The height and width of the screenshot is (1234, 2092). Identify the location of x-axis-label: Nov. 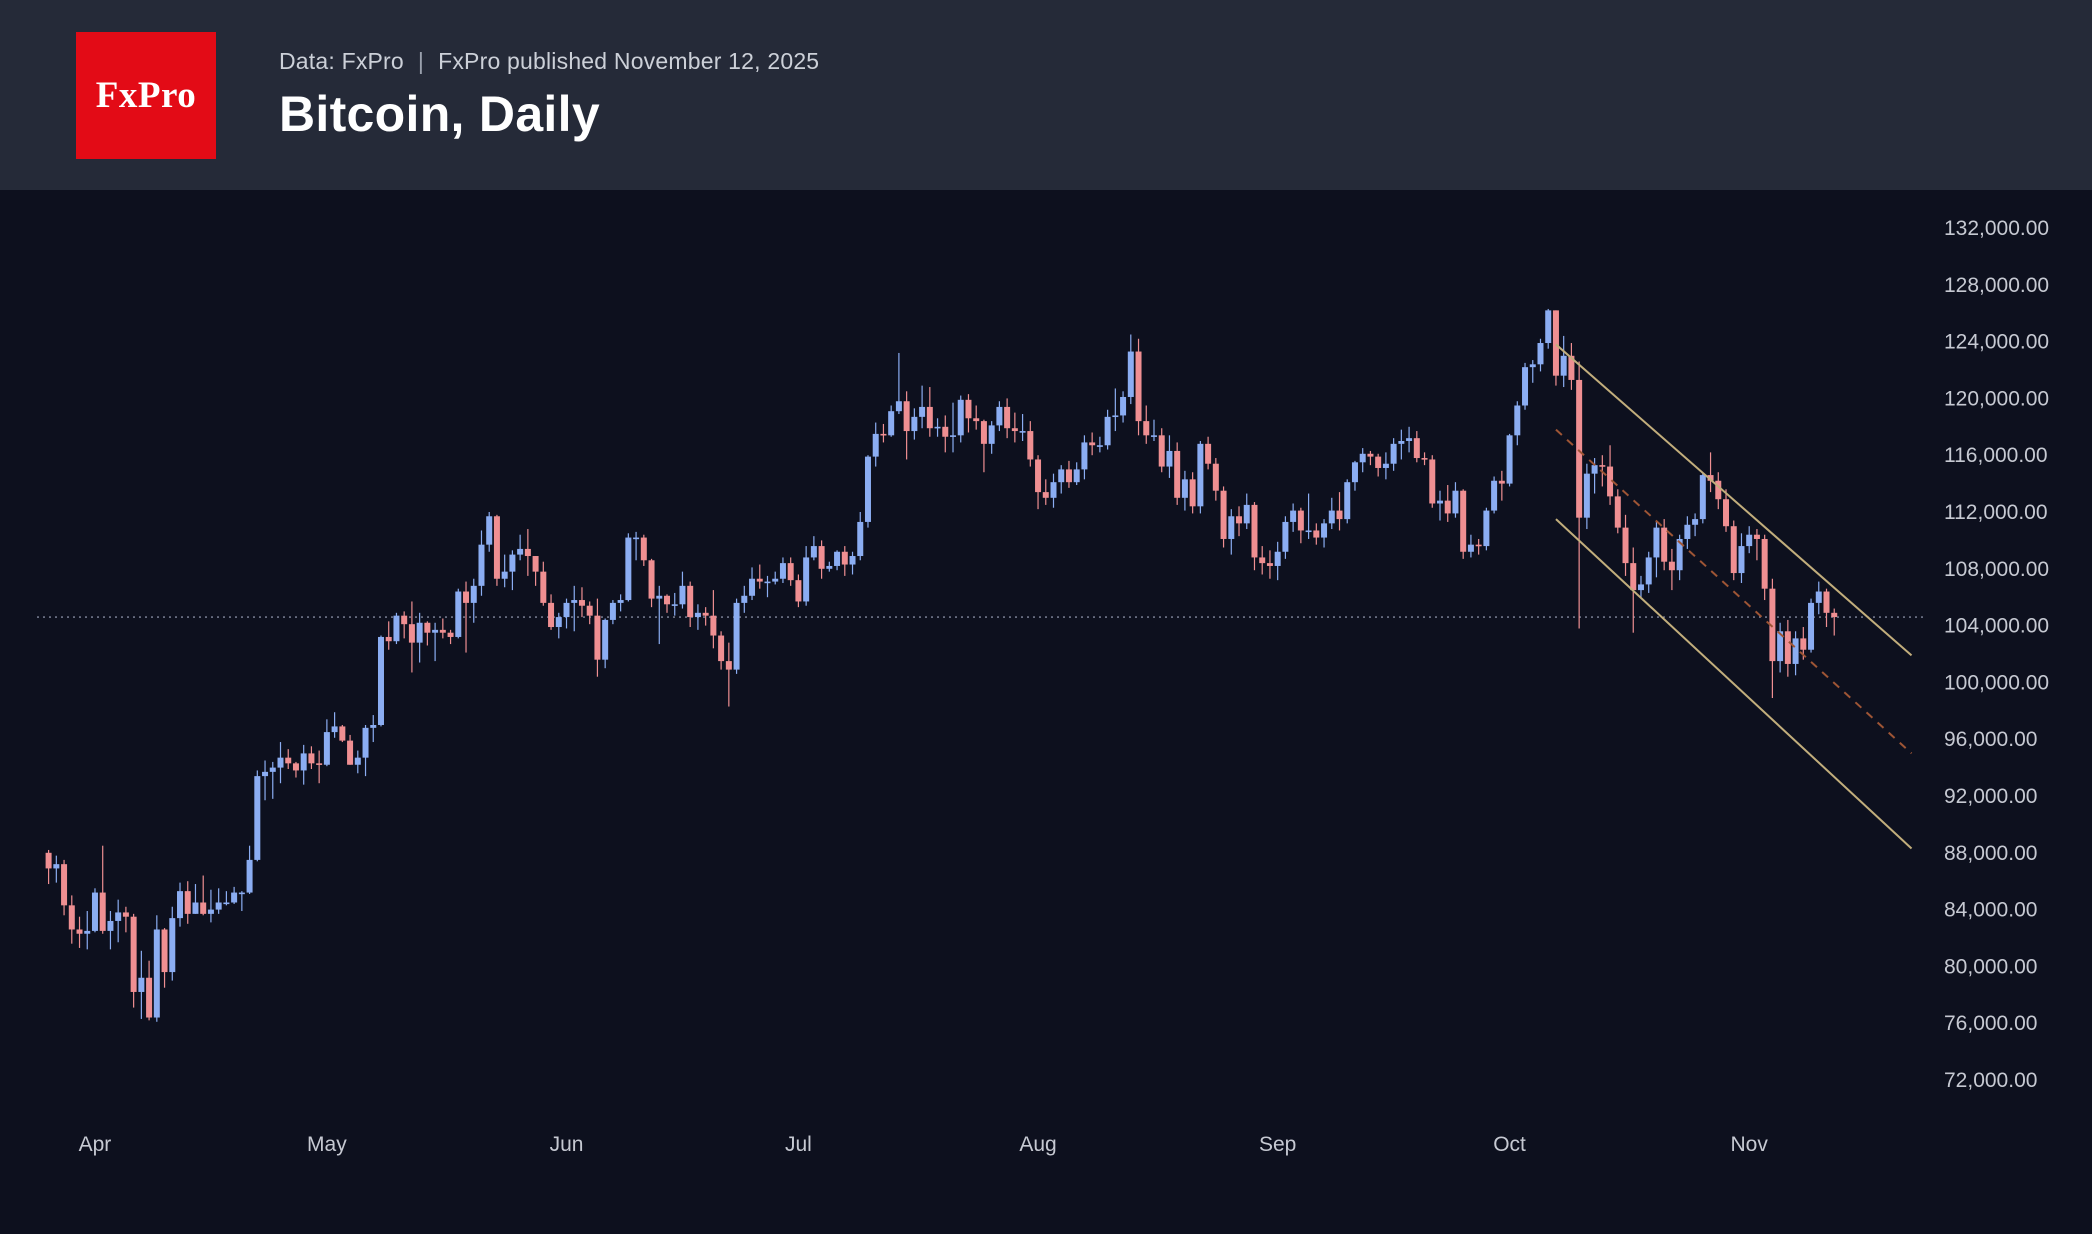
(1750, 1144).